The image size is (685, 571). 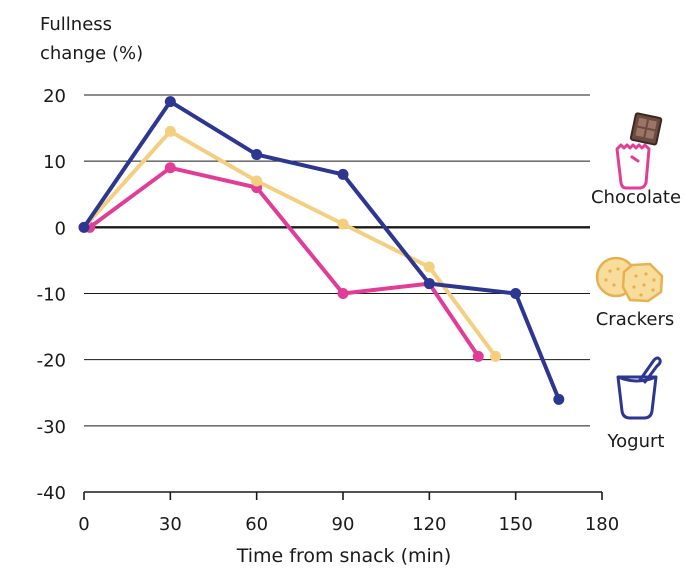 I want to click on legend-label-crackers: Crackers, so click(x=635, y=319).